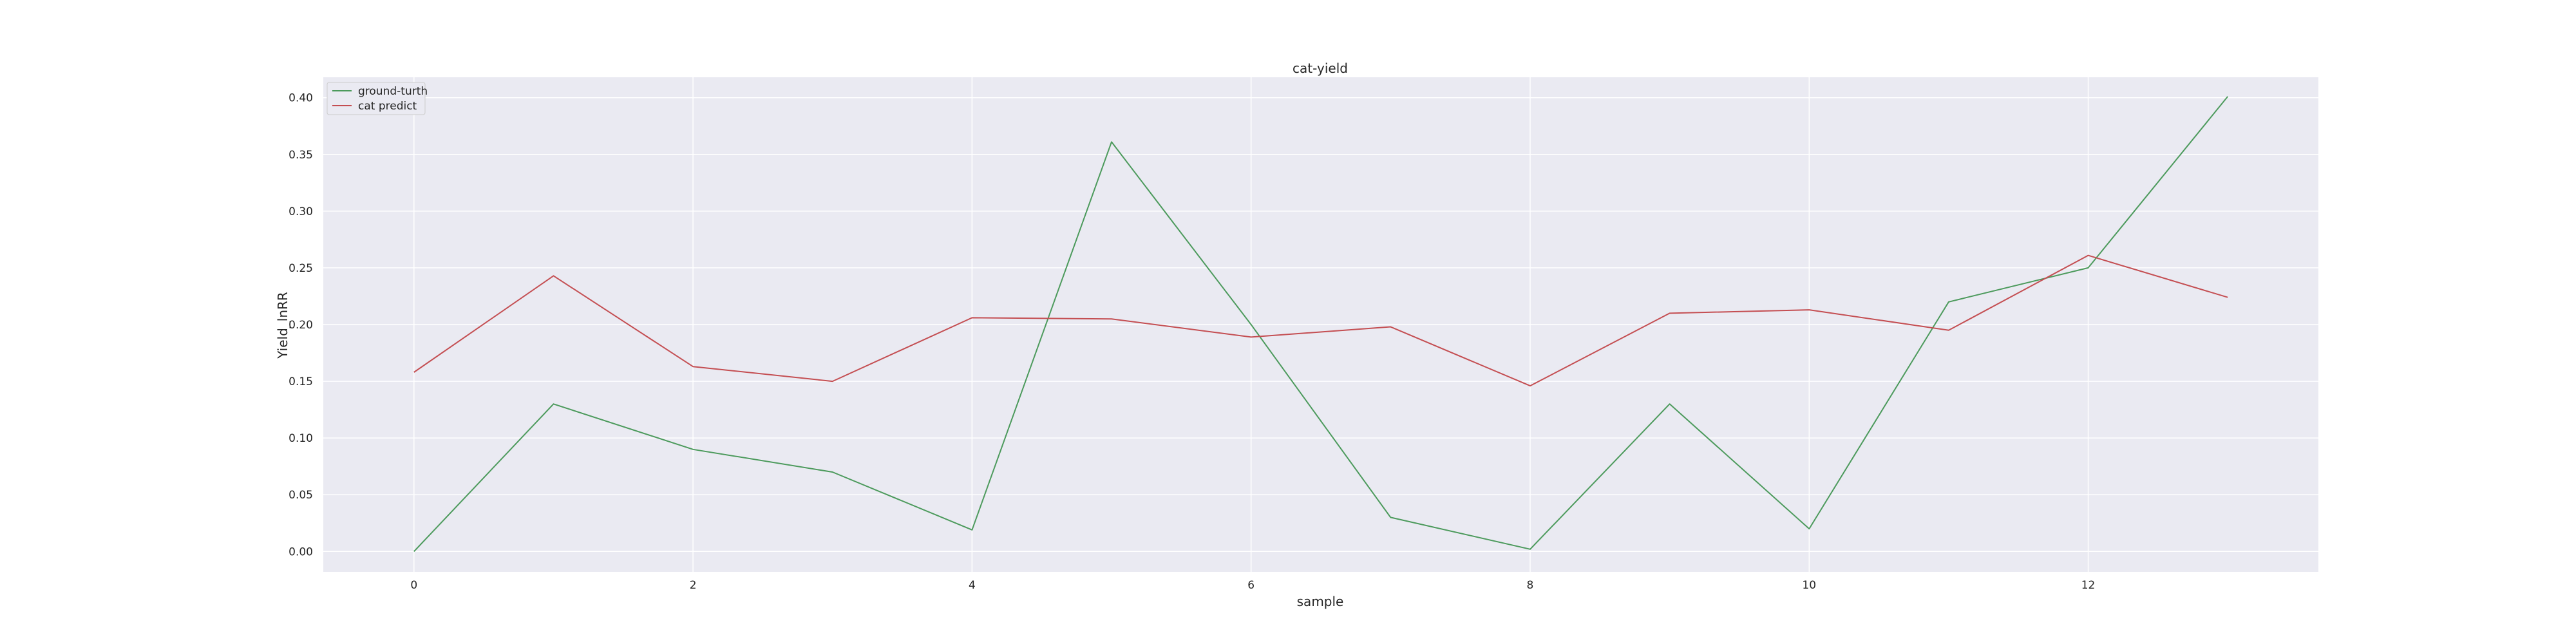  I want to click on chart-title: cat-yield, so click(1320, 68).